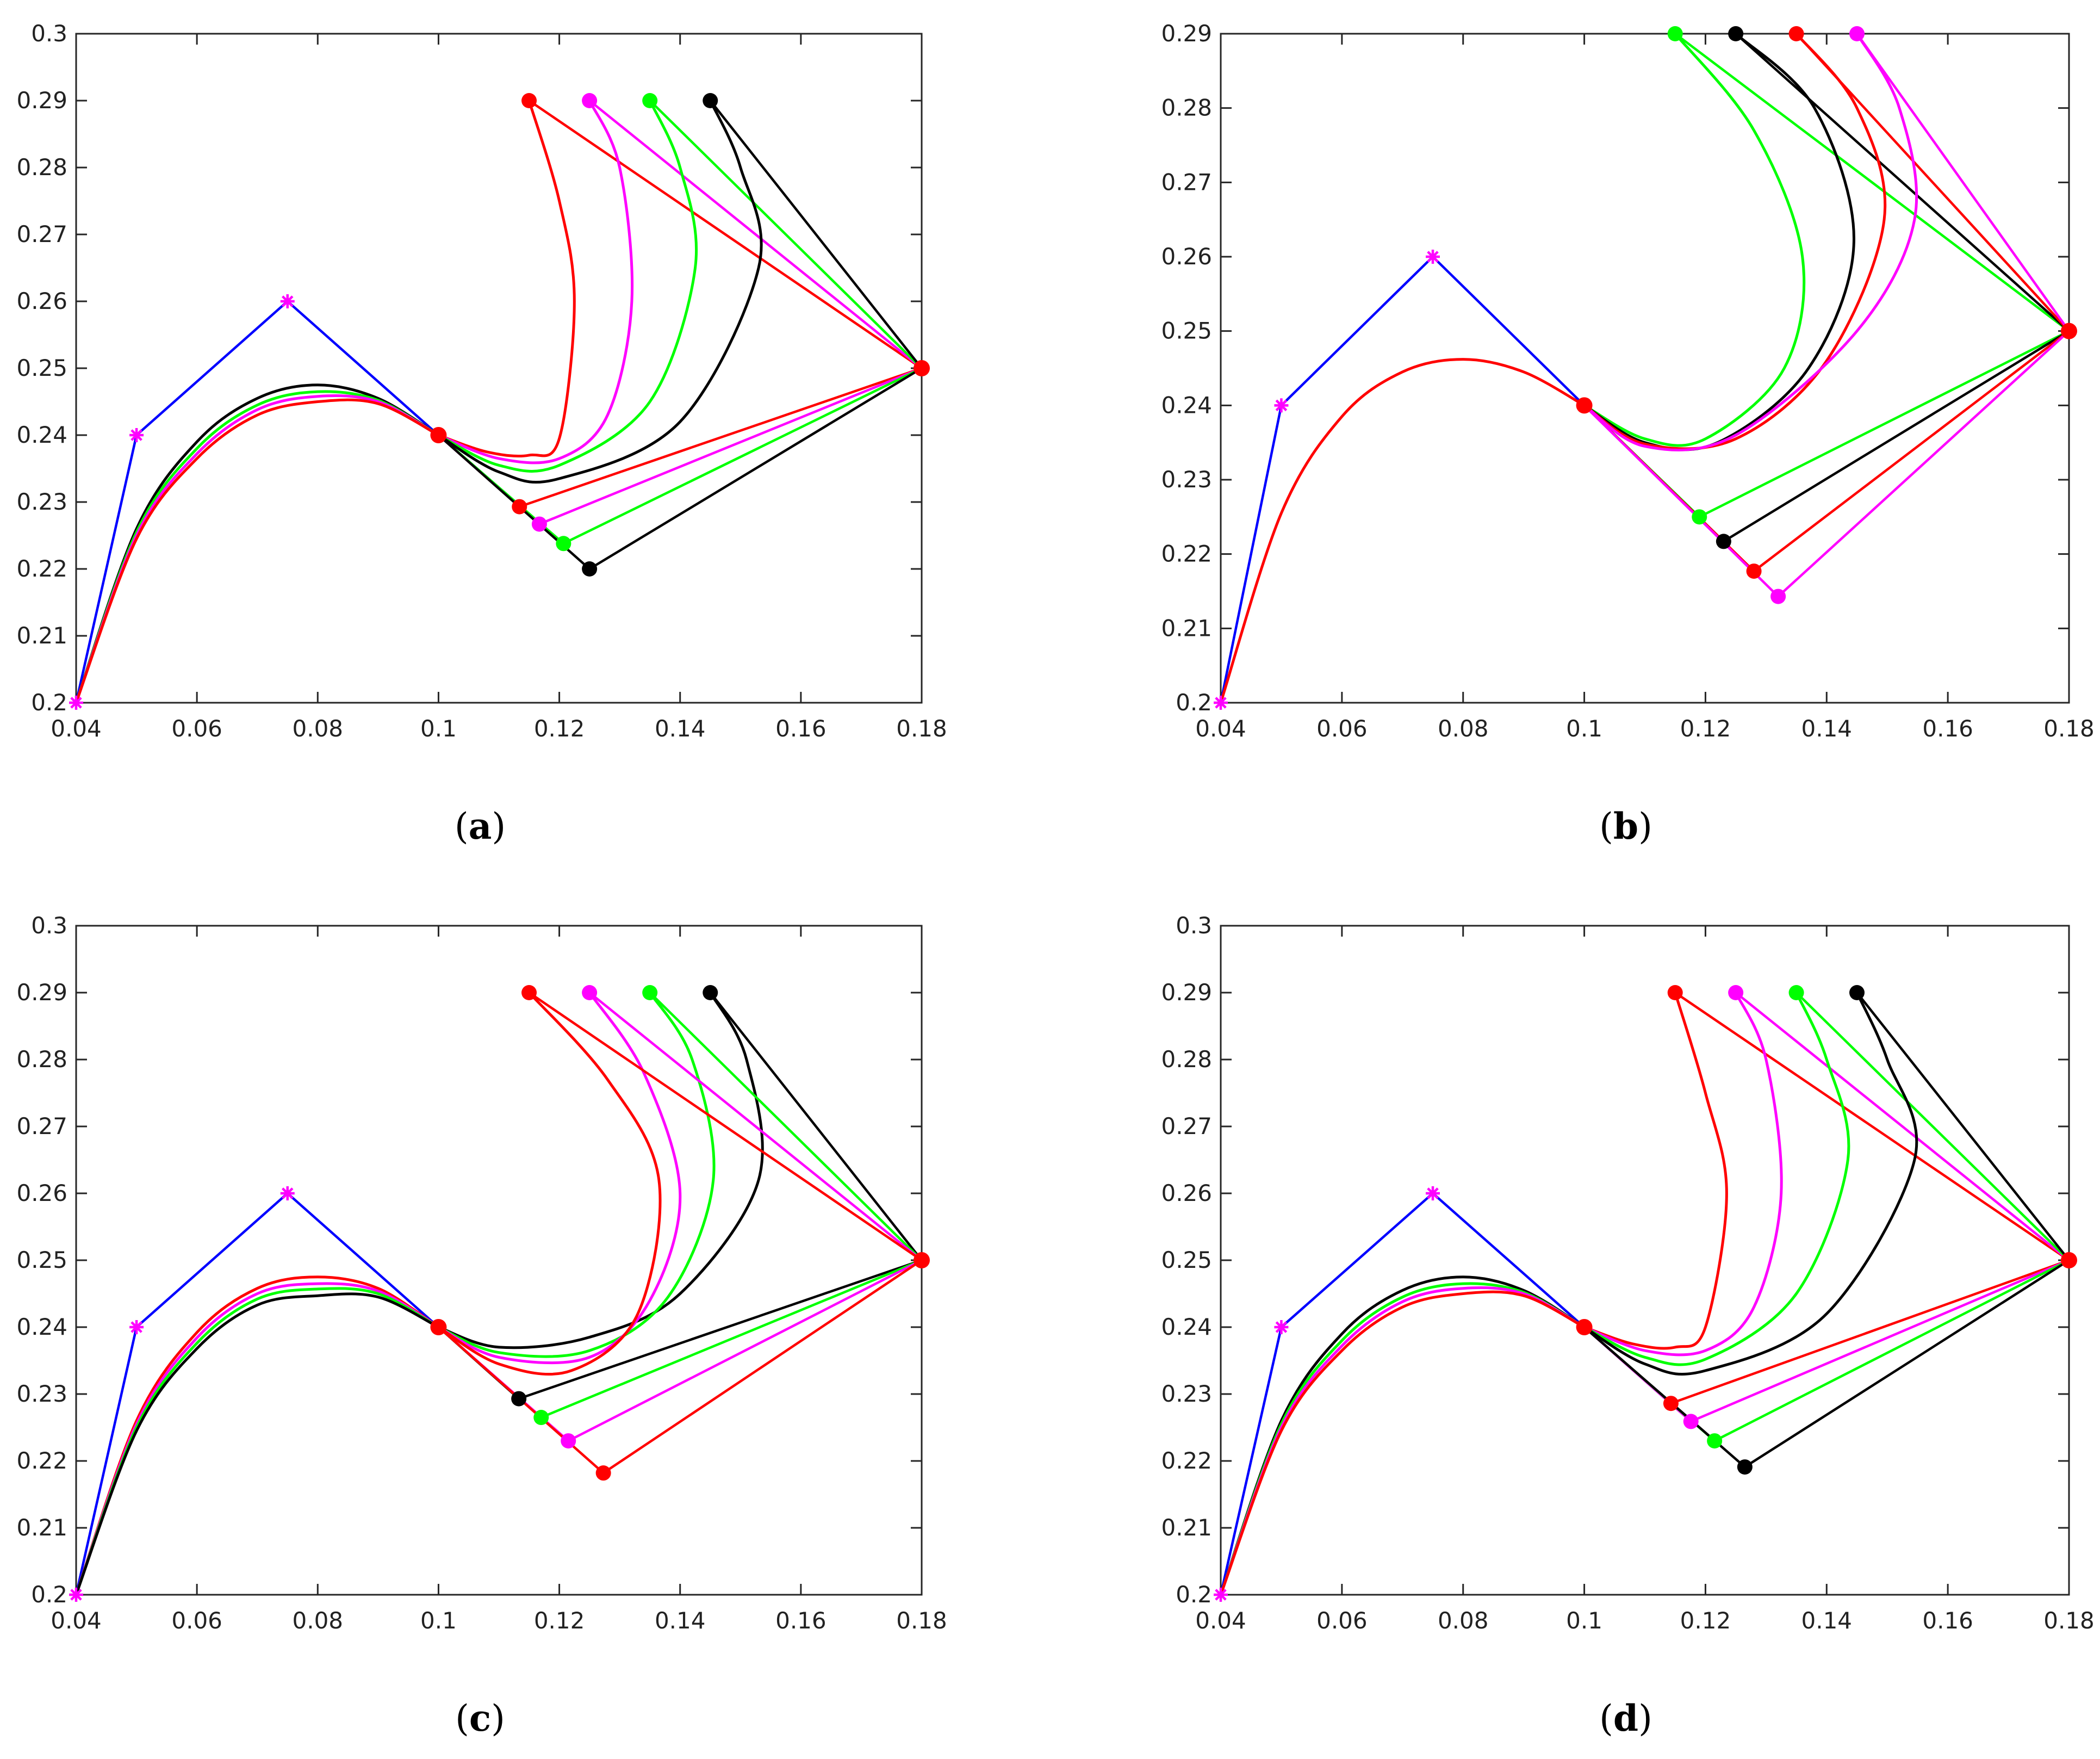 Image resolution: width=2100 pixels, height=1759 pixels. Describe the element at coordinates (480, 826) in the screenshot. I see `caption-a: (a)` at that location.